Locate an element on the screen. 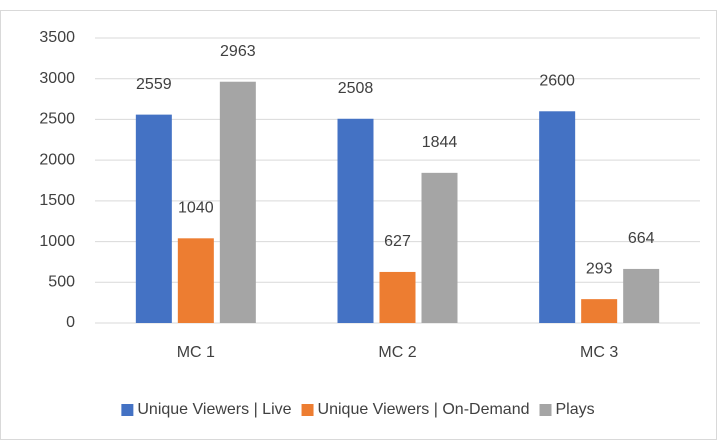 This screenshot has height=440, width=718. y-tick-label: 1500 is located at coordinates (57, 200).